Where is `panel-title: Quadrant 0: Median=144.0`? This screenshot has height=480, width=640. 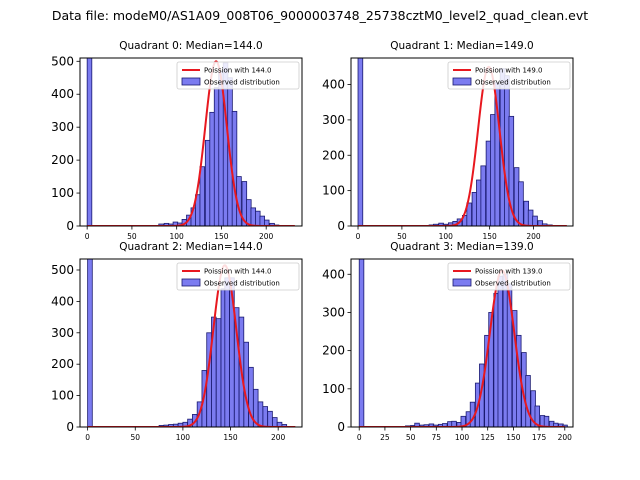 panel-title: Quadrant 0: Median=144.0 is located at coordinates (190, 46).